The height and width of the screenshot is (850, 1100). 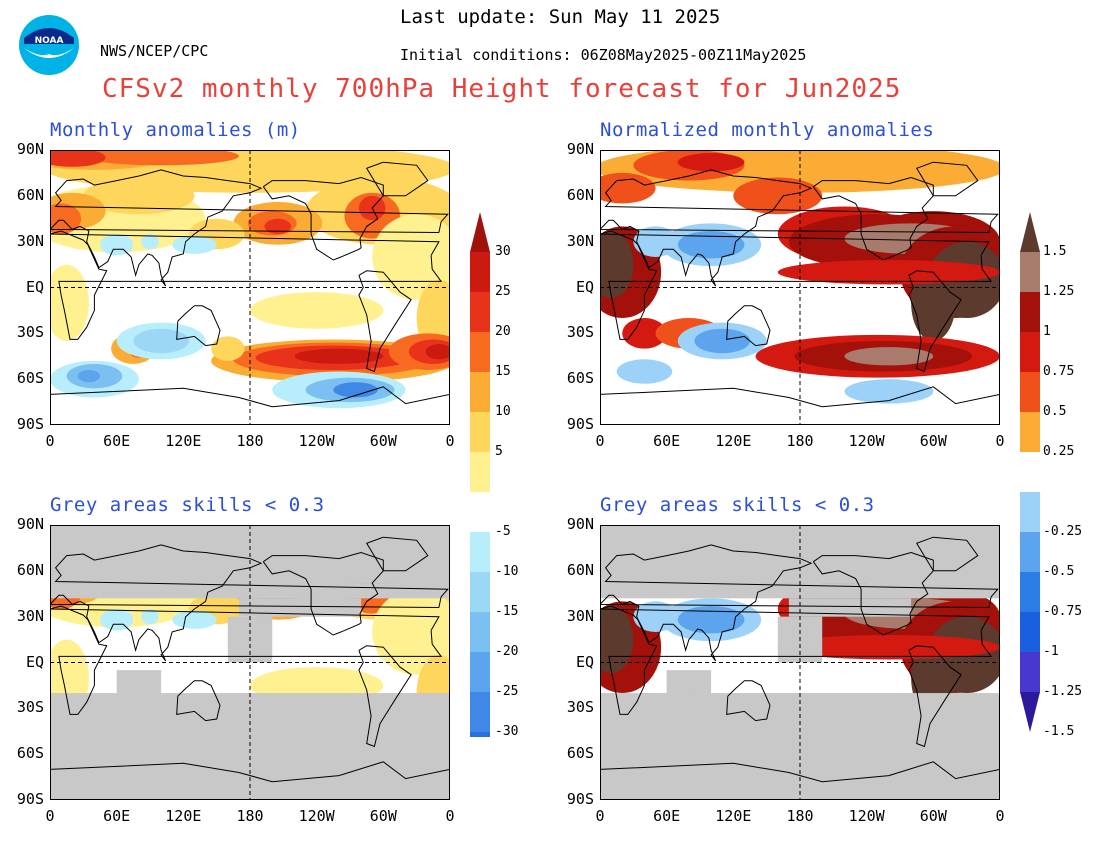 I want to click on colorbar-label: 10, so click(x=503, y=411).